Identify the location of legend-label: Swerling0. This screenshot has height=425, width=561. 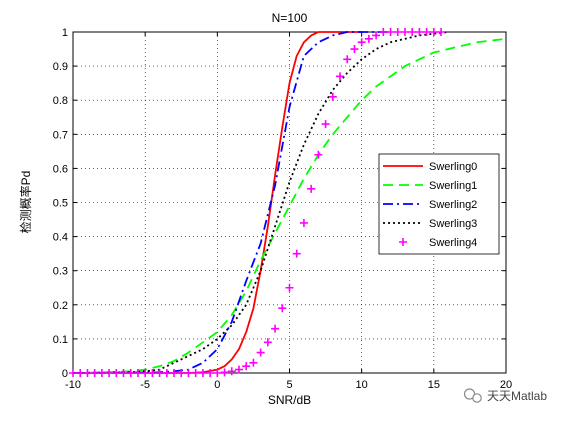
(453, 167).